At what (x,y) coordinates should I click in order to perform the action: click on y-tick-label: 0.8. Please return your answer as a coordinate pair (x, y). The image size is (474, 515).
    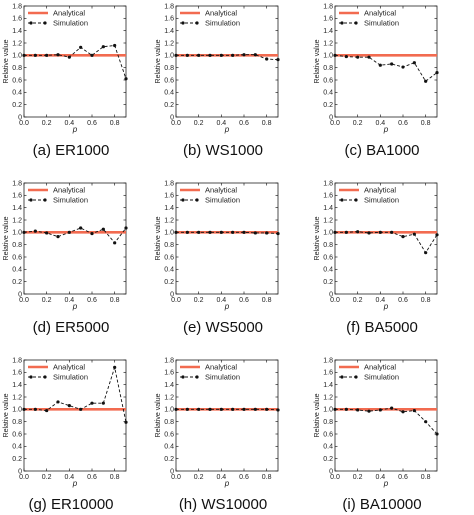
    Looking at the image, I should click on (328, 245).